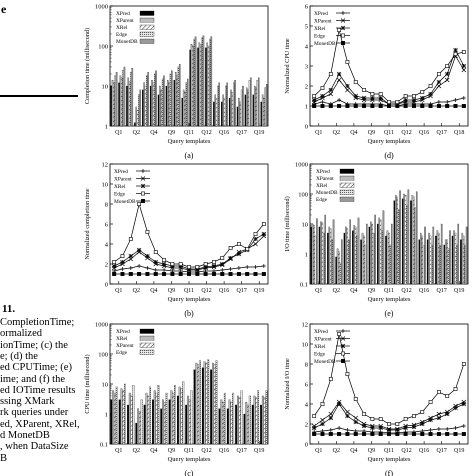 This screenshot has width=474, height=476. I want to click on legend-label: XPred, so click(321, 332).